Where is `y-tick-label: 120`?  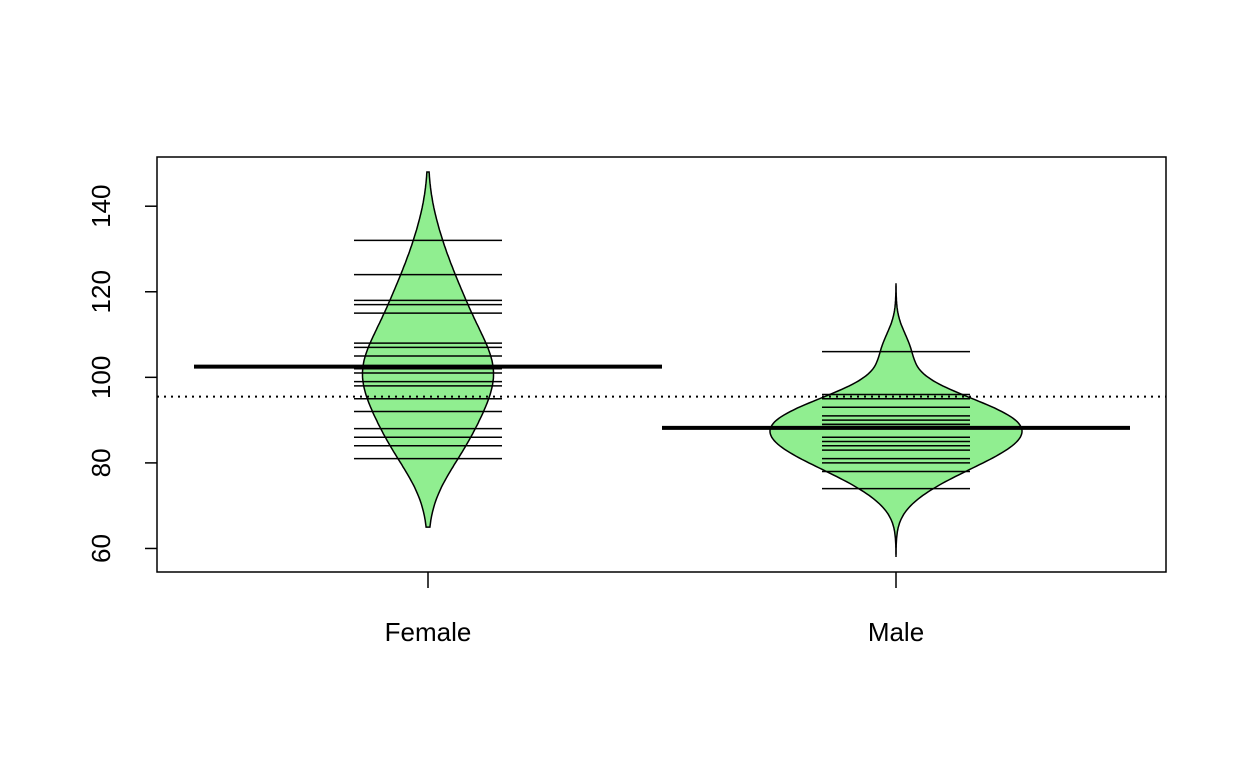
y-tick-label: 120 is located at coordinates (101, 291).